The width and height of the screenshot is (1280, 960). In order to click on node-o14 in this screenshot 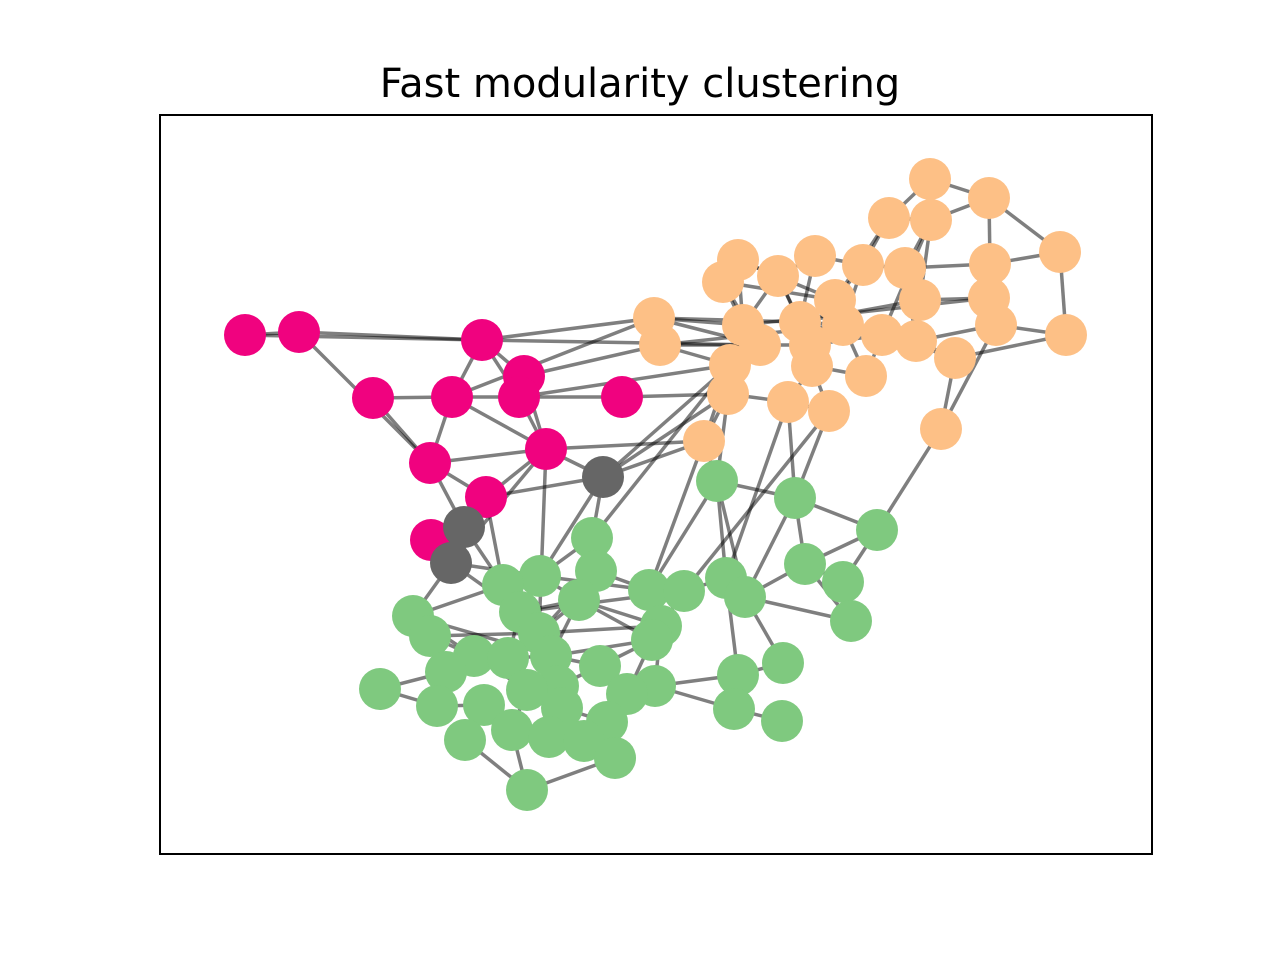, I will do `click(920, 300)`.